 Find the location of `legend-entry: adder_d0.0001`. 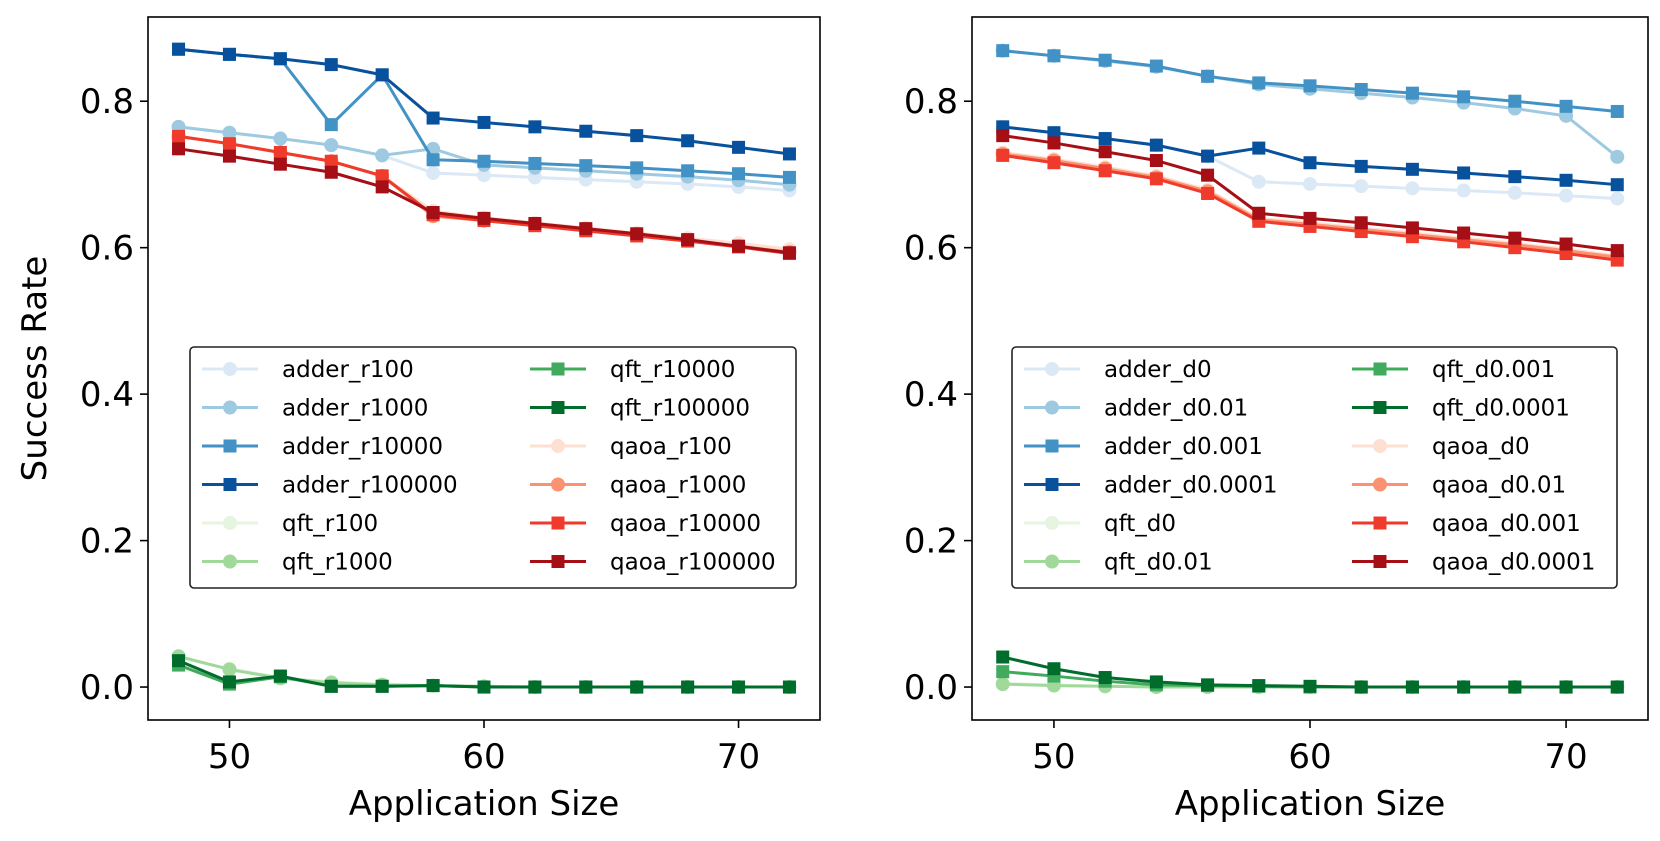

legend-entry: adder_d0.0001 is located at coordinates (1150, 486).